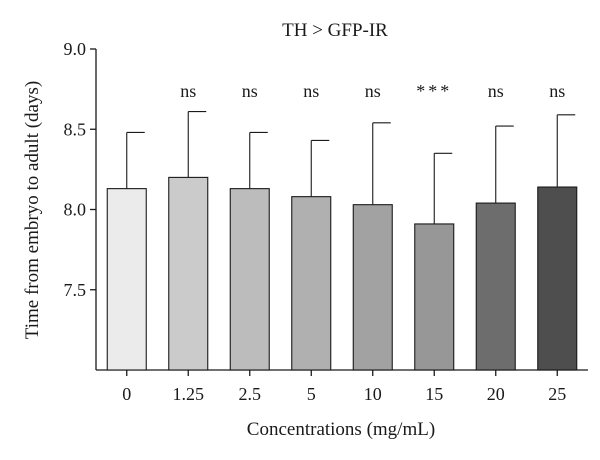 The image size is (600, 460). I want to click on x-tick-label: 5, so click(311, 394).